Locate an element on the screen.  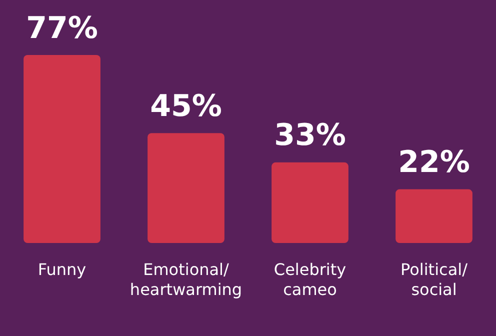
x-tick-label: Political/ social is located at coordinates (434, 280).